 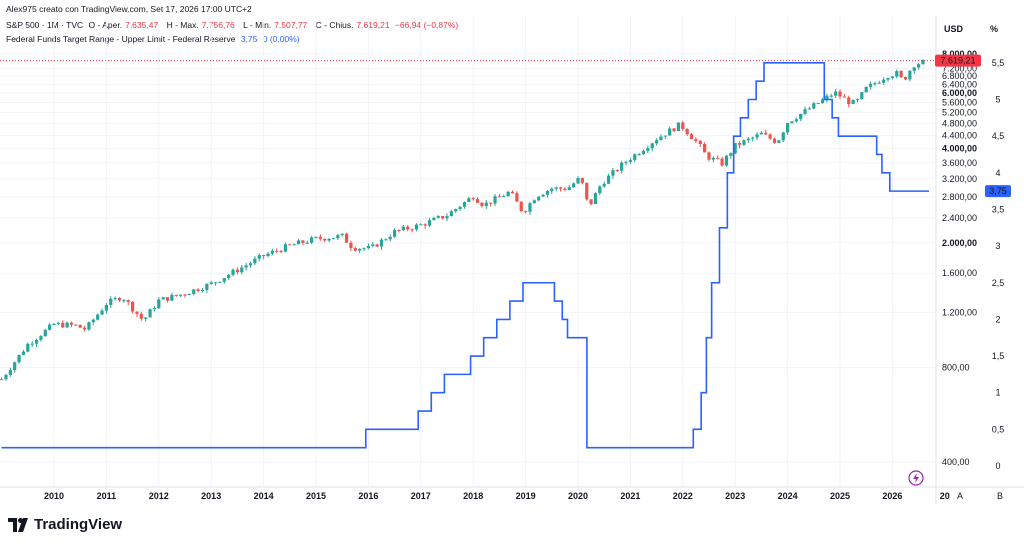 I want to click on year-tick-label: 2023, so click(x=735, y=496).